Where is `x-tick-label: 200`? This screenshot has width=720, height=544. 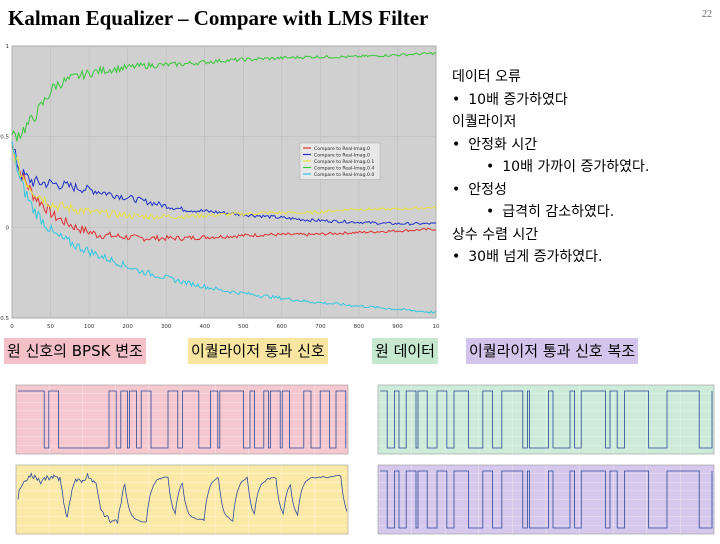 x-tick-label: 200 is located at coordinates (127, 327).